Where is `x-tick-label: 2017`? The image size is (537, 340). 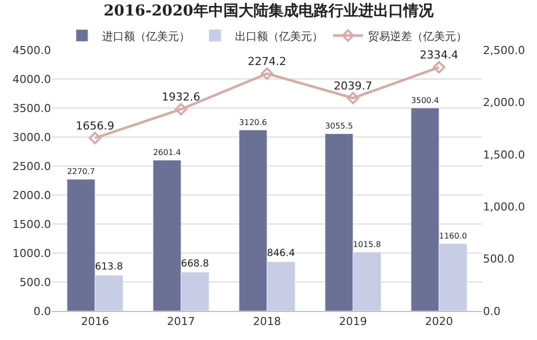
x-tick-label: 2017 is located at coordinates (181, 321).